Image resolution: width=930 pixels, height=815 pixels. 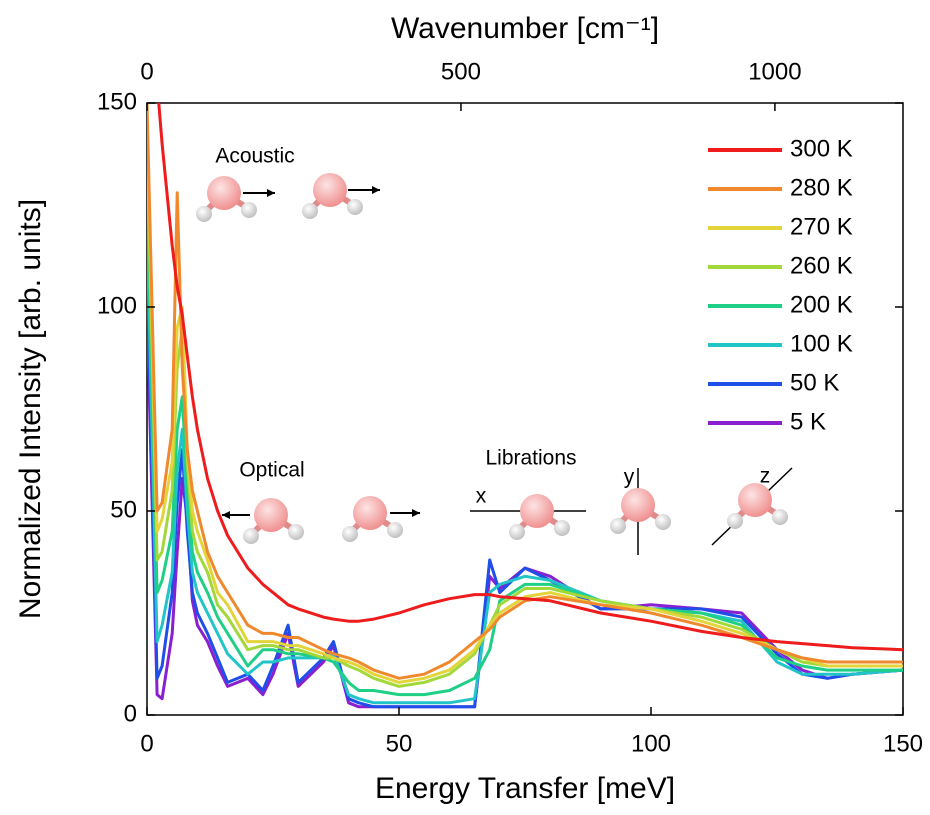 I want to click on y-axis-title: Normalized Intensity [arb. units], so click(x=30, y=409).